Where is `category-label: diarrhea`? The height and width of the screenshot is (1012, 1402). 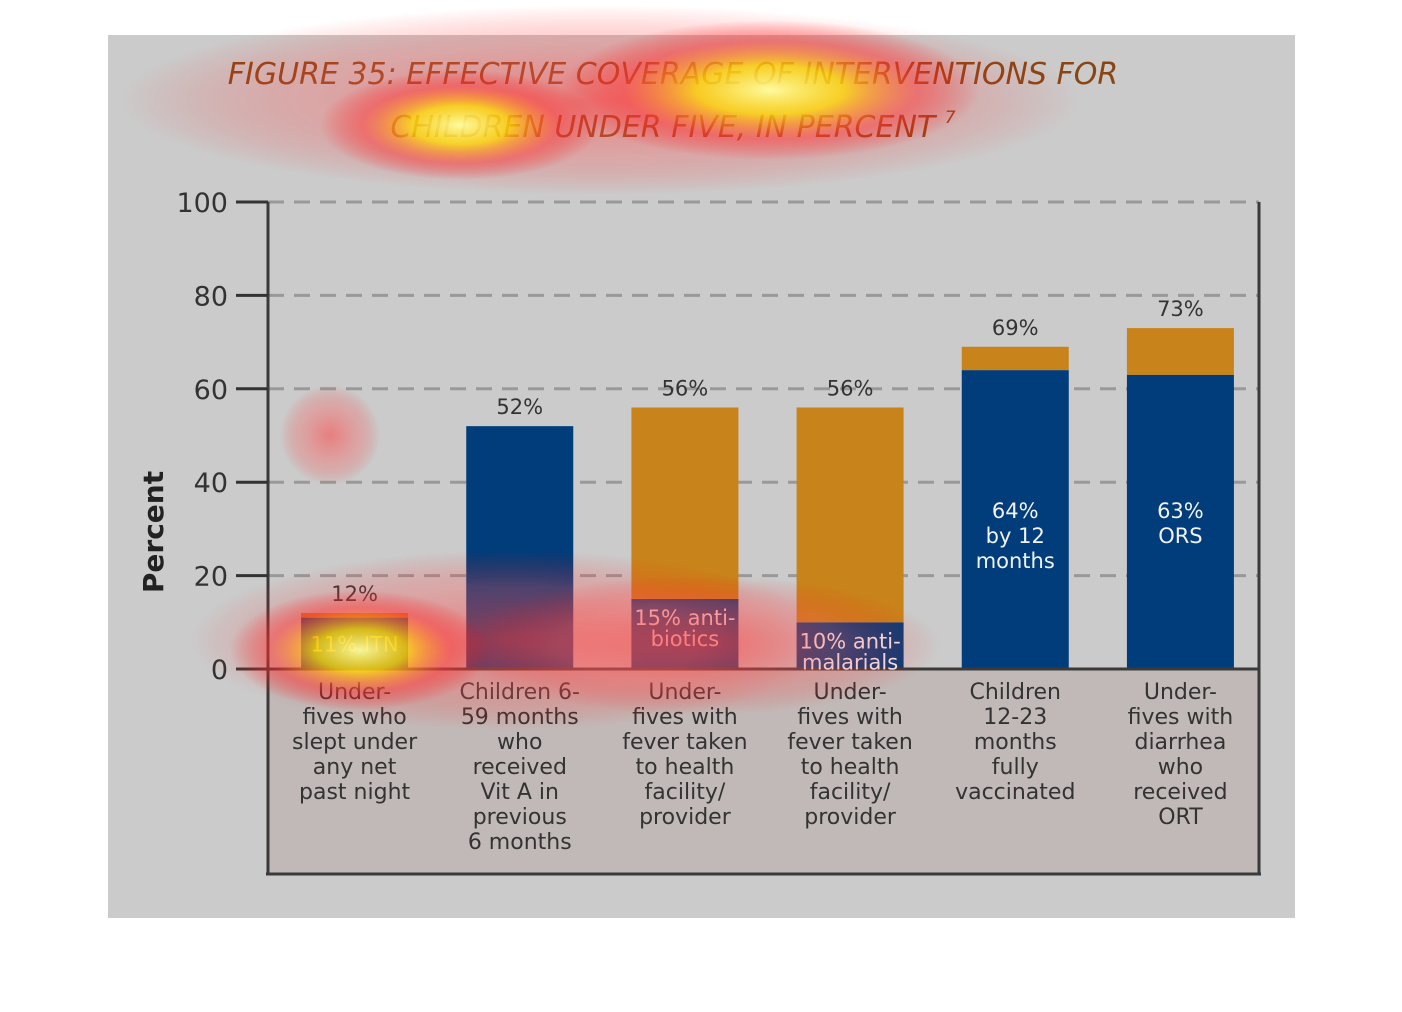
category-label: diarrhea is located at coordinates (1180, 742).